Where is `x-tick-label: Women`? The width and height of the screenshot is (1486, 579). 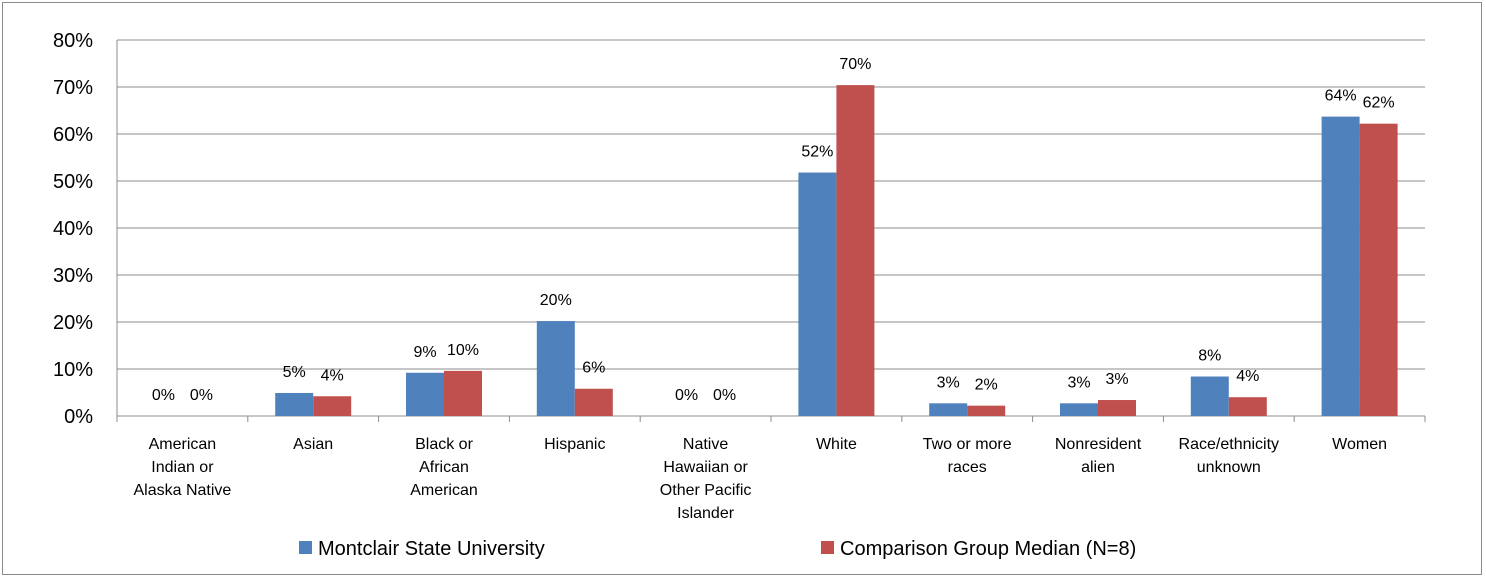 x-tick-label: Women is located at coordinates (1359, 444).